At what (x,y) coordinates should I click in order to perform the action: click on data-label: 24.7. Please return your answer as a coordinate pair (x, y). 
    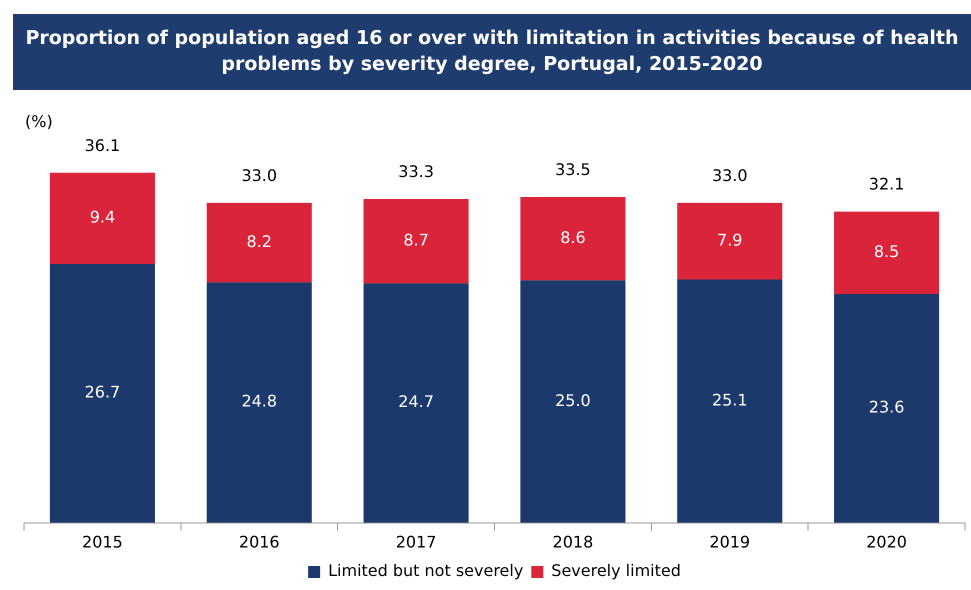
    Looking at the image, I should click on (416, 402).